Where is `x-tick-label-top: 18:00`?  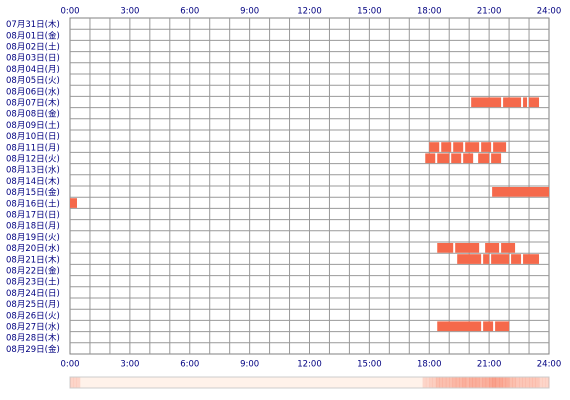
x-tick-label-top: 18:00 is located at coordinates (429, 12).